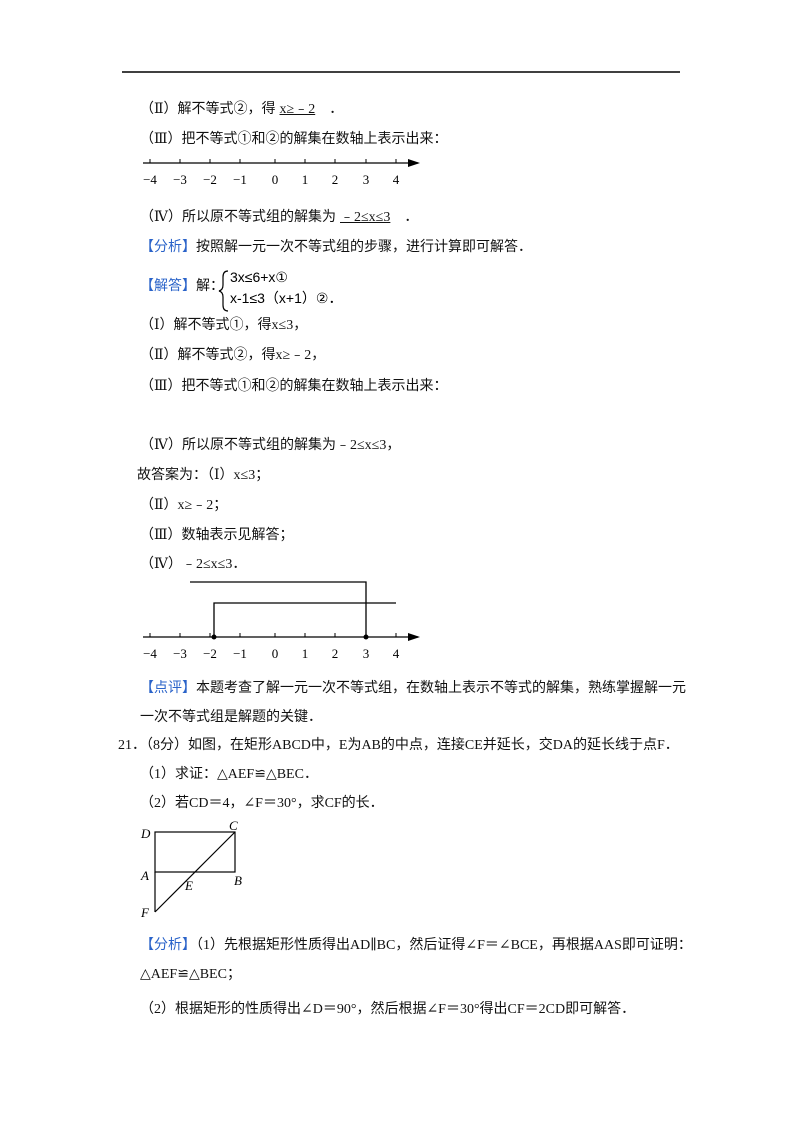 The image size is (800, 1132). I want to click on point-label: F, so click(145, 912).